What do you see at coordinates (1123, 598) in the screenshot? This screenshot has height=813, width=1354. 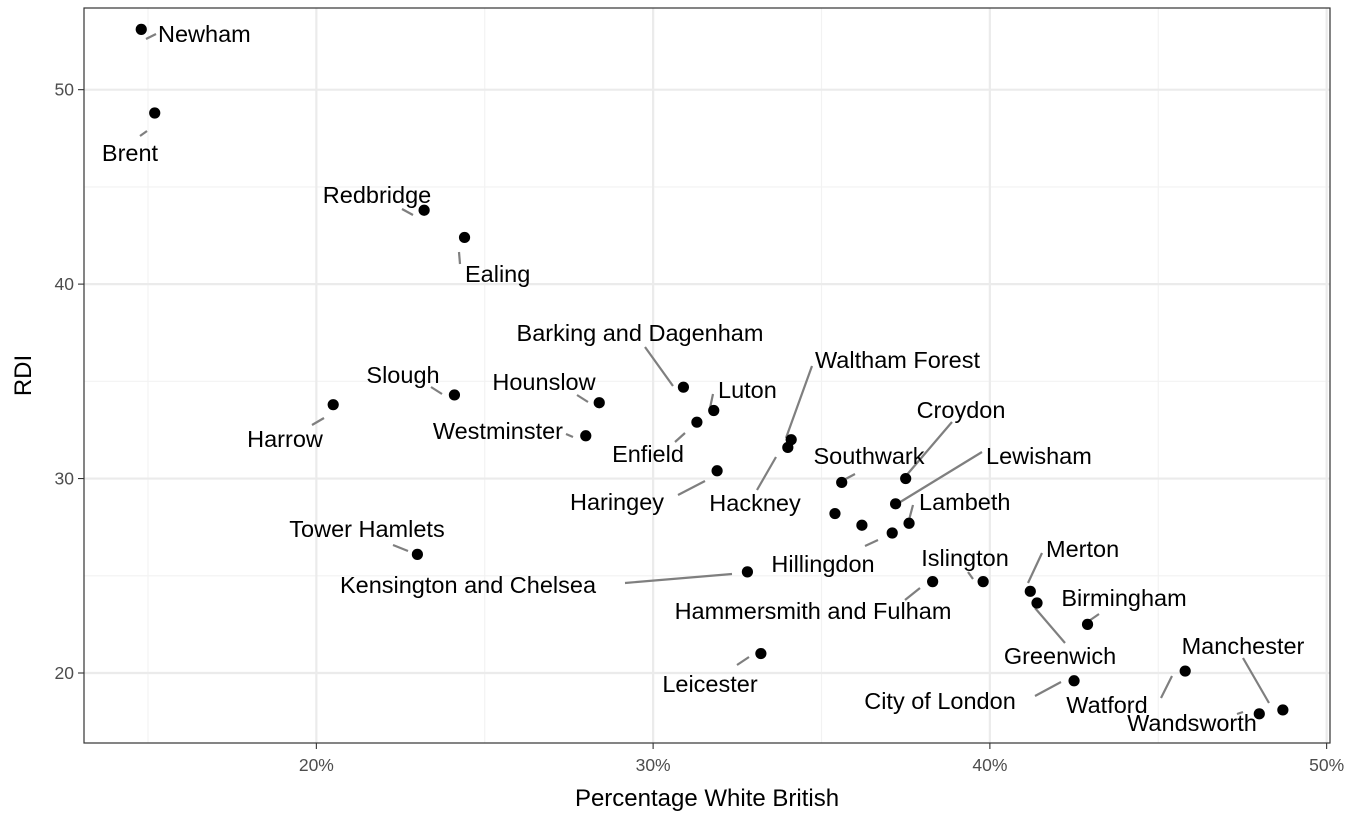 I see `label-birmingham: Birmingham` at bounding box center [1123, 598].